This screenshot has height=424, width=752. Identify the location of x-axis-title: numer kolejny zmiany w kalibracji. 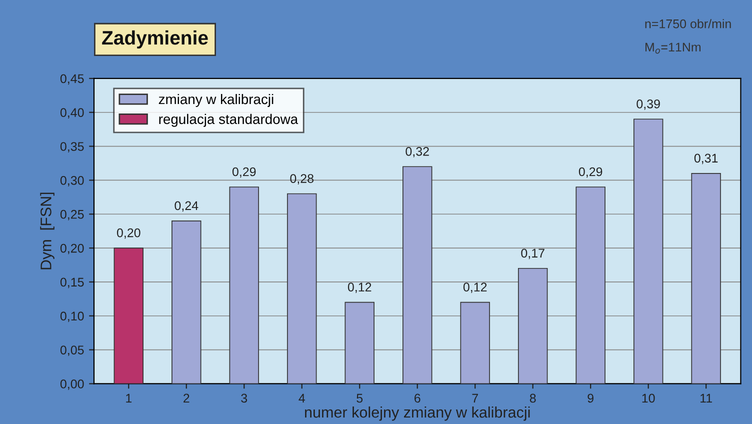
(417, 413).